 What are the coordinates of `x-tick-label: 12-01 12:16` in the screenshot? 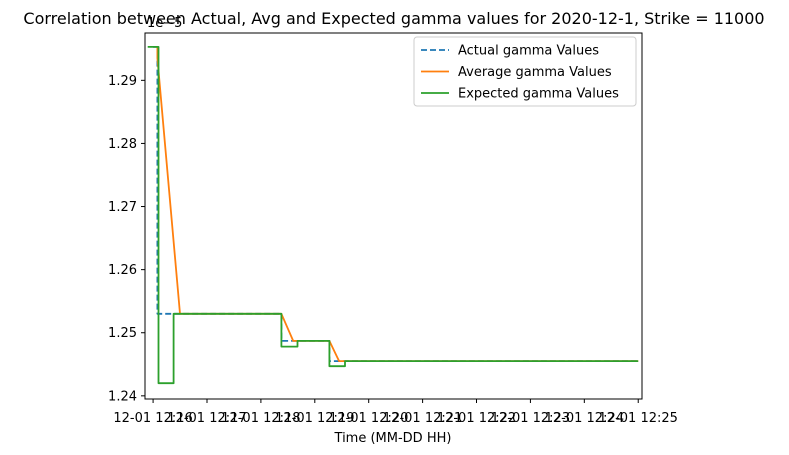 It's located at (152, 418).